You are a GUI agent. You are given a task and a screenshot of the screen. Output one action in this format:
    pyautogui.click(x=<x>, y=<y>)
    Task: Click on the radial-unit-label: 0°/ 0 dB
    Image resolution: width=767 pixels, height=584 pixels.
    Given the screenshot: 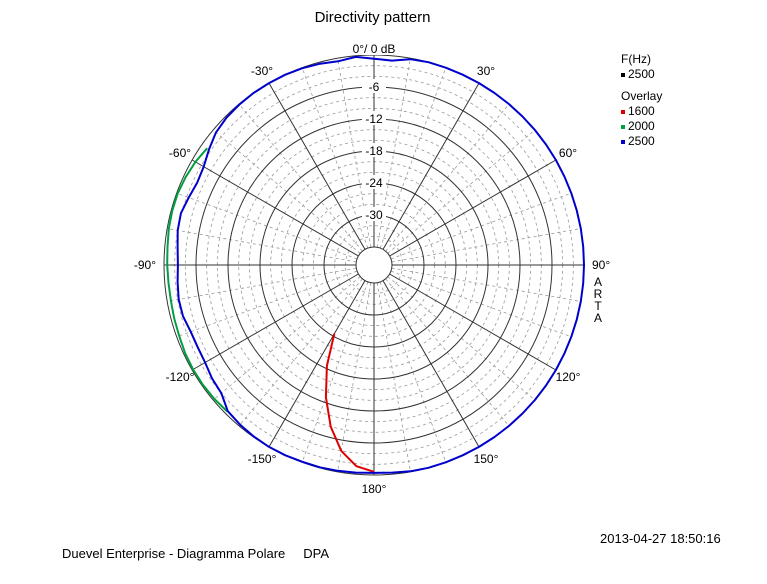 What is the action you would take?
    pyautogui.click(x=374, y=49)
    